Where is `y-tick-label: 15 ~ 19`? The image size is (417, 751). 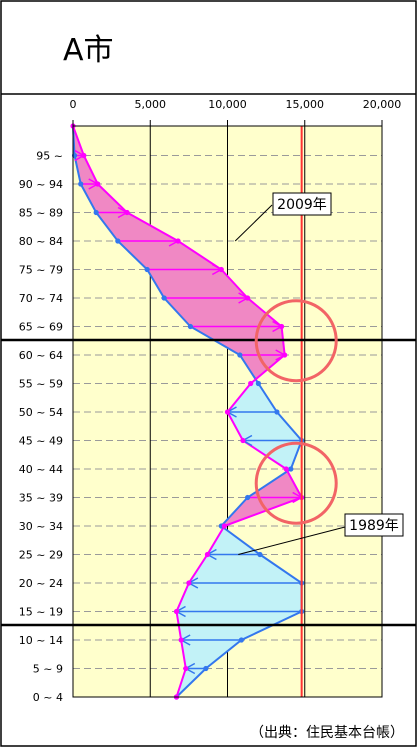 y-tick-label: 15 ~ 19 is located at coordinates (41, 612).